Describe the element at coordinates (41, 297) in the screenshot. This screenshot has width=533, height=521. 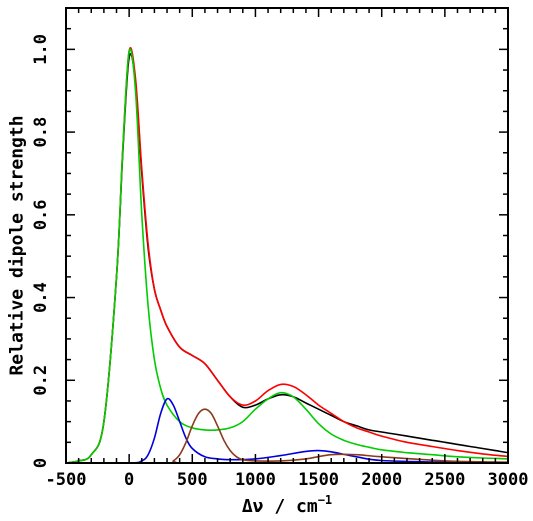
I see `y-tick-label: 0.4` at that location.